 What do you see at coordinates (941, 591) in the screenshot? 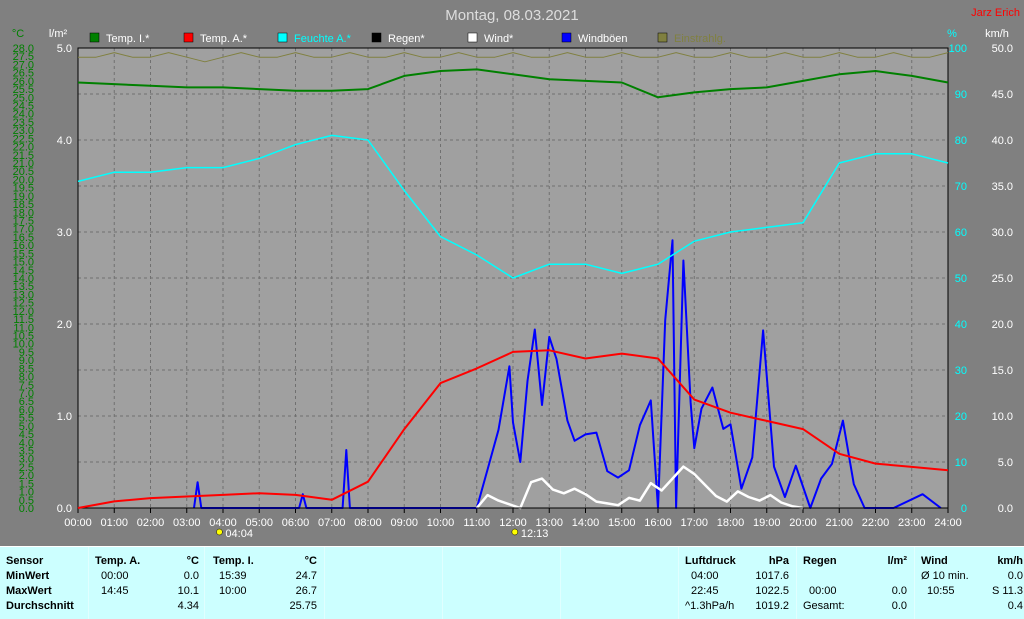
I see `wind-max-time: 10:55` at bounding box center [941, 591].